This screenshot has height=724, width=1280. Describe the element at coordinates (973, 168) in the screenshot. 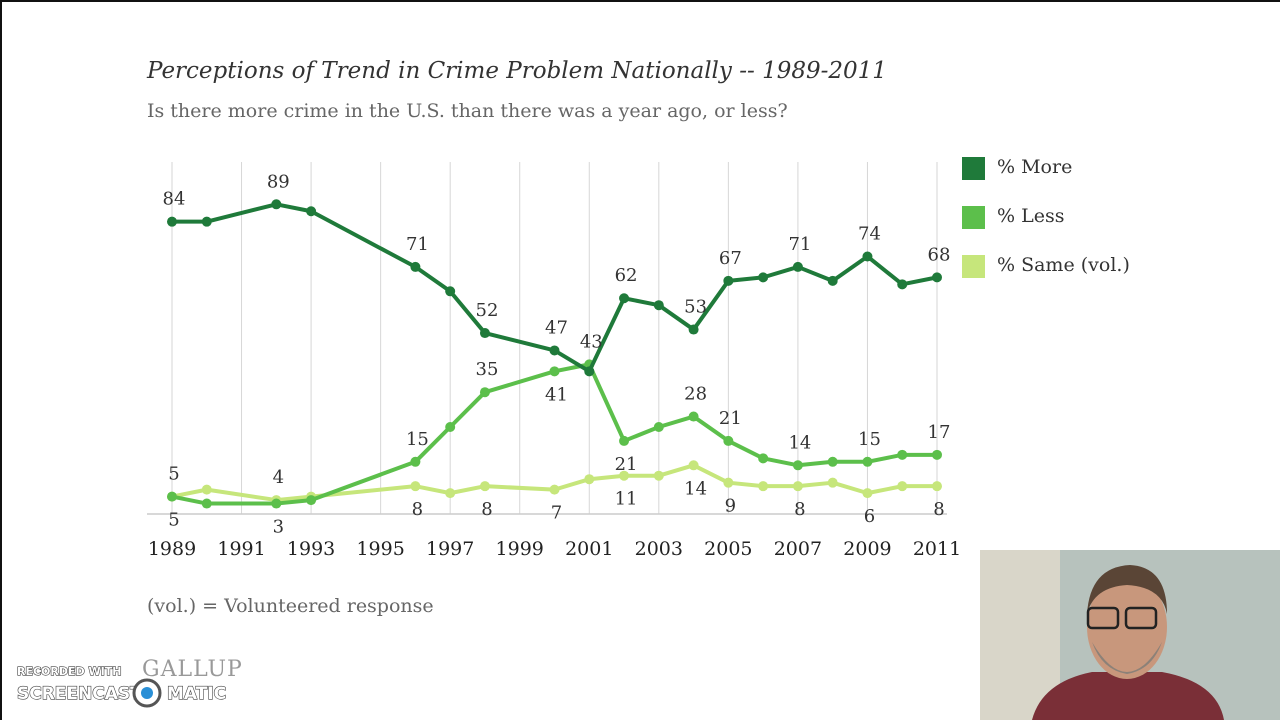

I see `legend-swatch` at that location.